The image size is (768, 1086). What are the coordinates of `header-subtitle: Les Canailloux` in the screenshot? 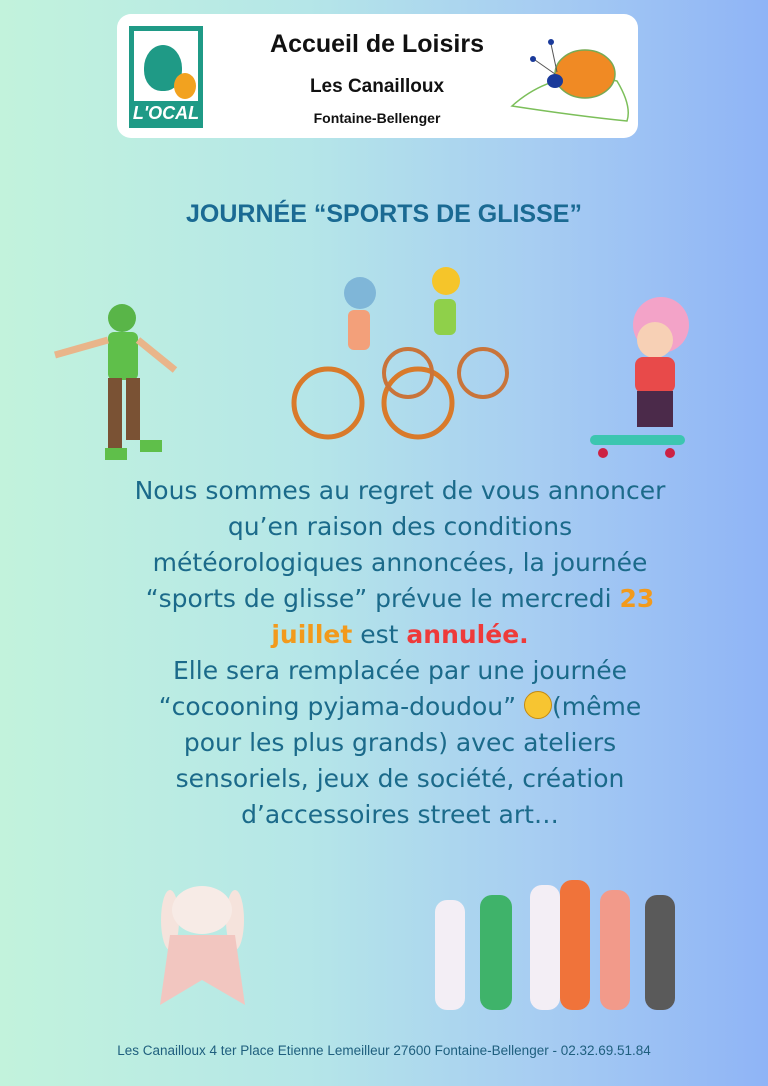 It's located at (377, 86).